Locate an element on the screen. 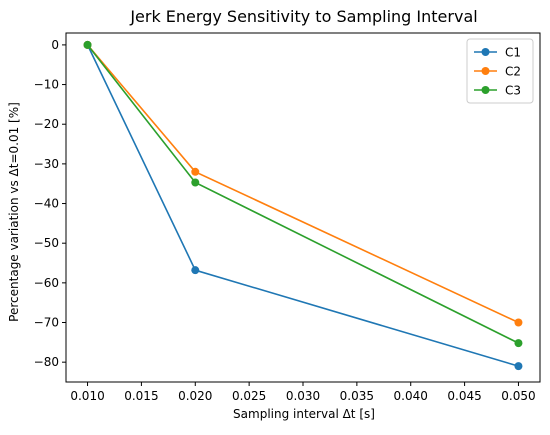 Image resolution: width=550 pixels, height=435 pixels. legend-marker-c1 is located at coordinates (485, 52).